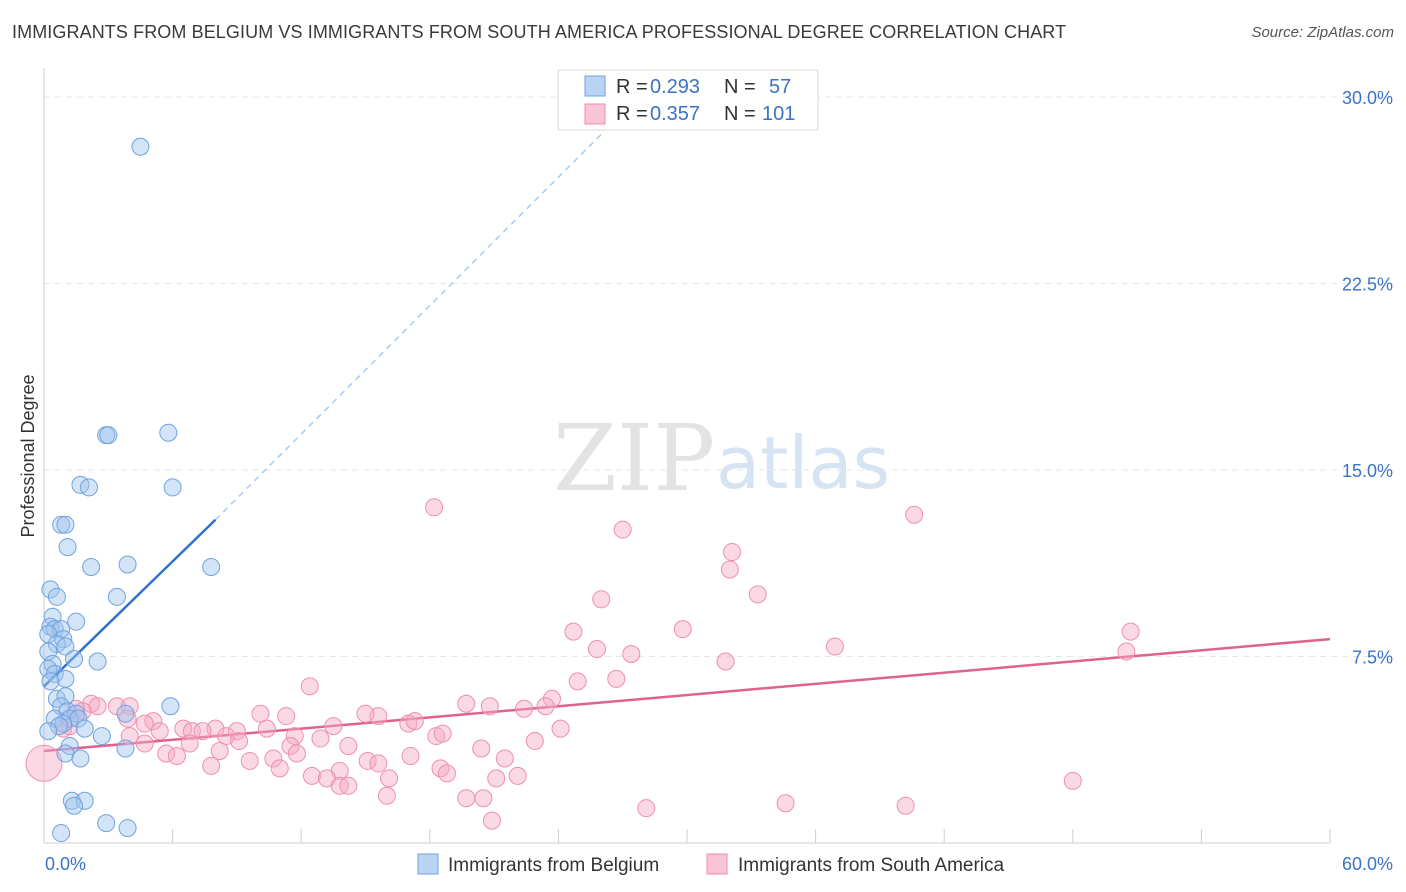  Describe the element at coordinates (871, 865) in the screenshot. I see `bottom-legend-label-south-america: Immigrants from South America` at that location.